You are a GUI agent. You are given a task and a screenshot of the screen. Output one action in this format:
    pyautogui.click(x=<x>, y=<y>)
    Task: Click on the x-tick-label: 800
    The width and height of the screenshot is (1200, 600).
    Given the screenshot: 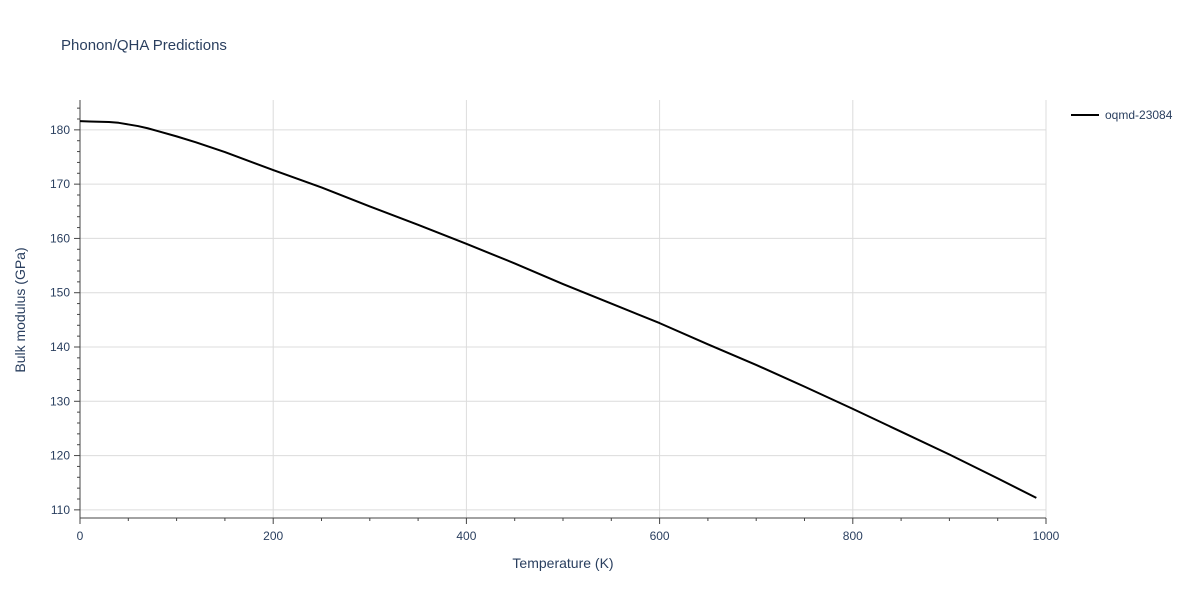 What is the action you would take?
    pyautogui.click(x=853, y=536)
    